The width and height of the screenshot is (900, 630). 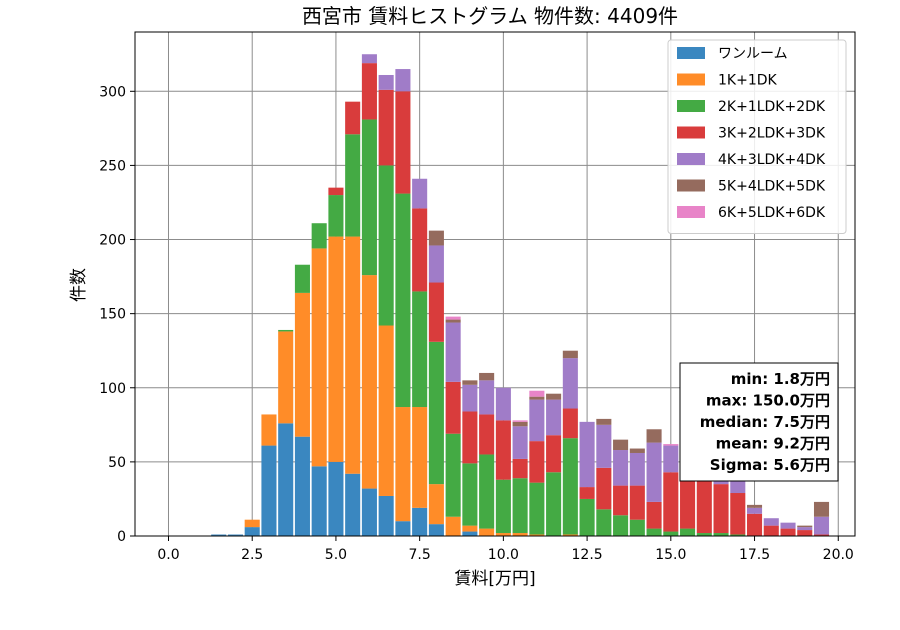 What do you see at coordinates (503, 555) in the screenshot?
I see `x-tick-label-4: 10.0` at bounding box center [503, 555].